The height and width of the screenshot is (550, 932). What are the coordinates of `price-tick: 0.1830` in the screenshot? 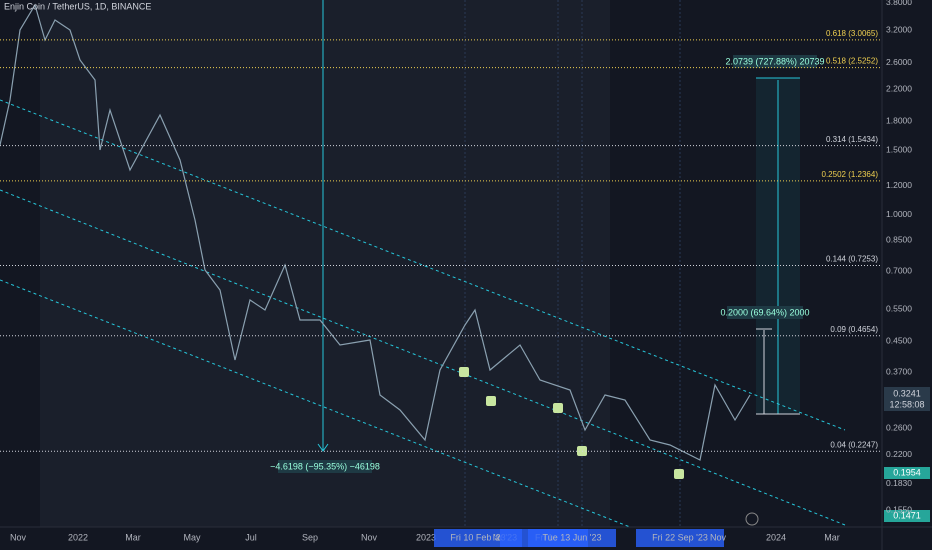 It's located at (899, 483).